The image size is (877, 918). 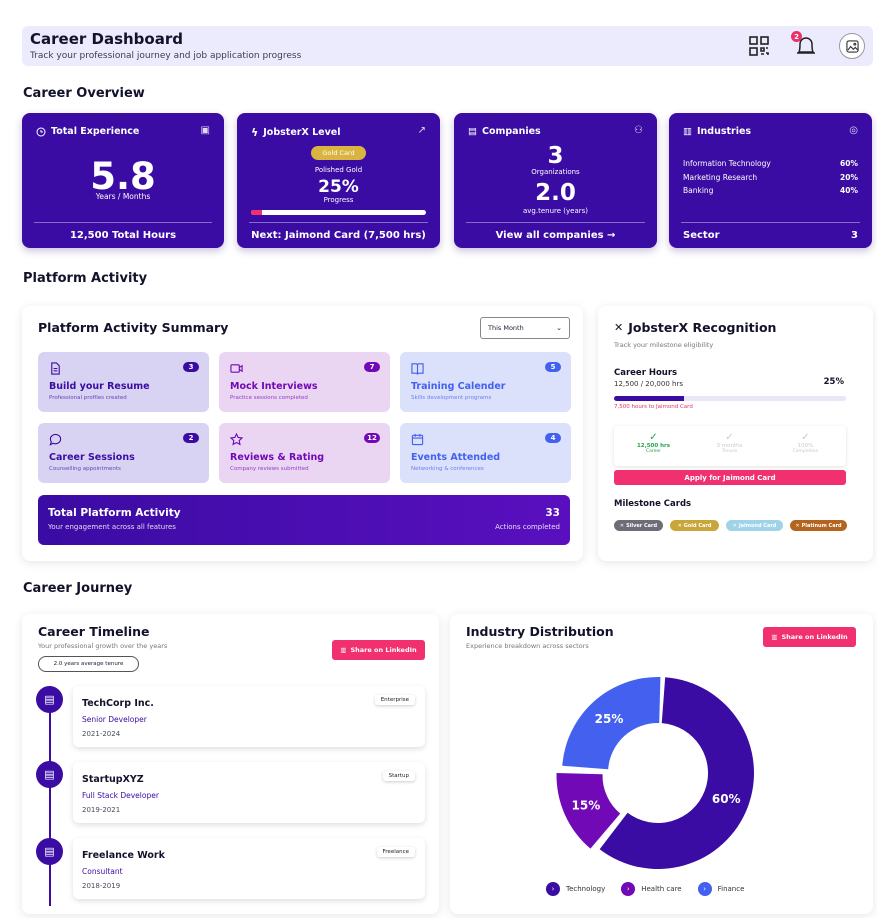 What do you see at coordinates (94, 631) in the screenshot?
I see `timeline-title: Career Timeline` at bounding box center [94, 631].